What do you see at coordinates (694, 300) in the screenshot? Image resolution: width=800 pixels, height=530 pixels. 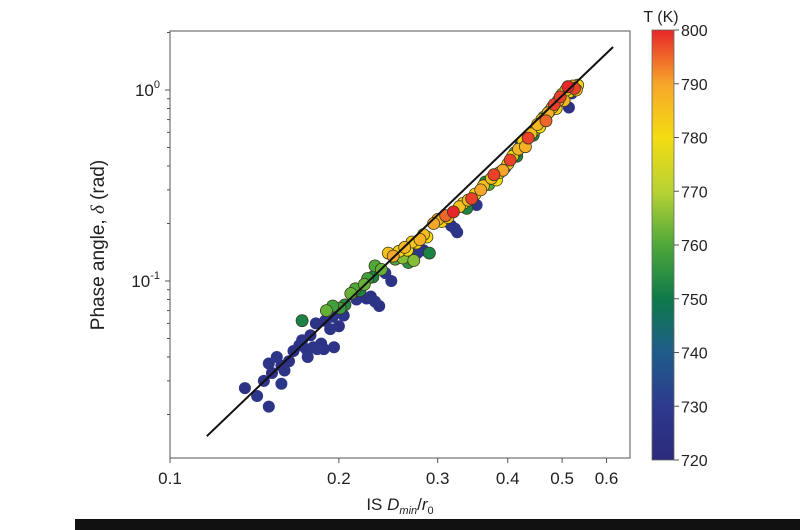 I see `colorbar-tick-label: 750` at bounding box center [694, 300].